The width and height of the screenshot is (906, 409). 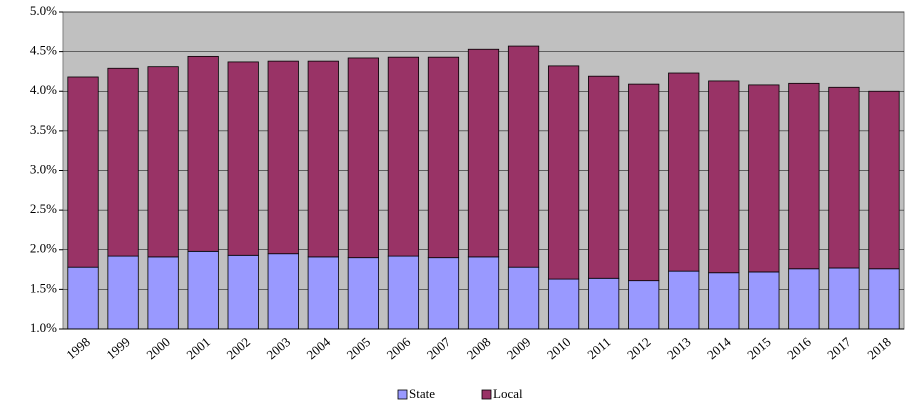 What do you see at coordinates (759, 348) in the screenshot?
I see `x-tick-label: 2015` at bounding box center [759, 348].